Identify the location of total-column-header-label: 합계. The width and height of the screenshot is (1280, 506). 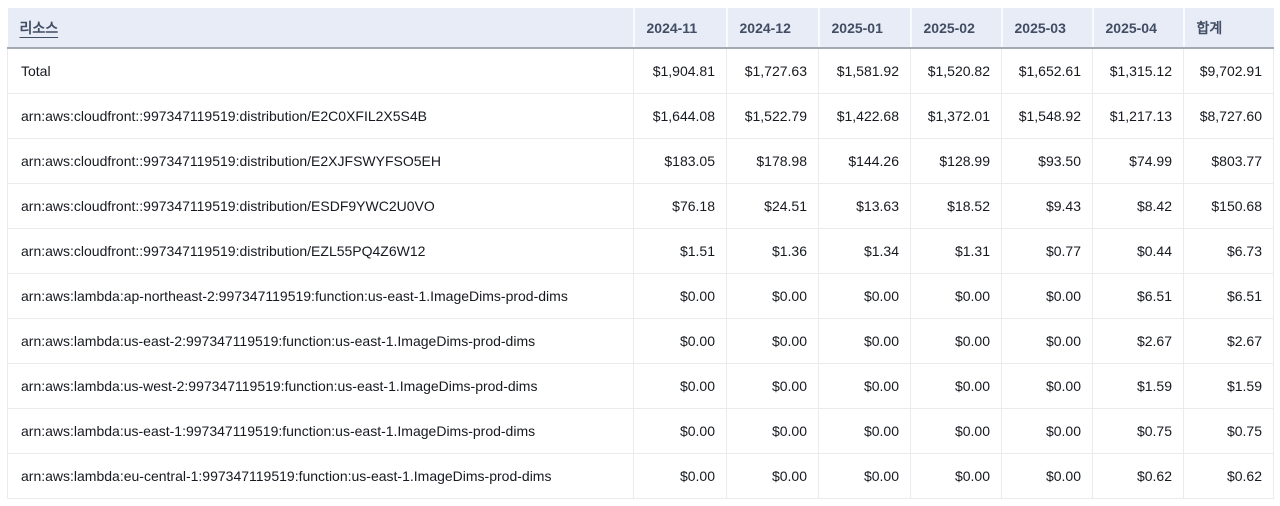
(1209, 27).